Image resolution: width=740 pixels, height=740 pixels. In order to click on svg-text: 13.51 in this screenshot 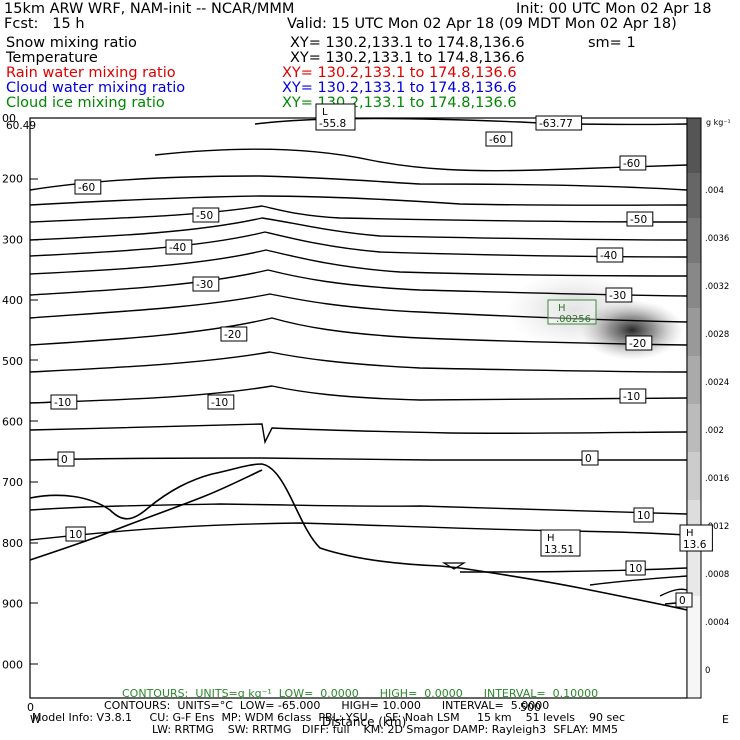, I will do `click(559, 550)`.